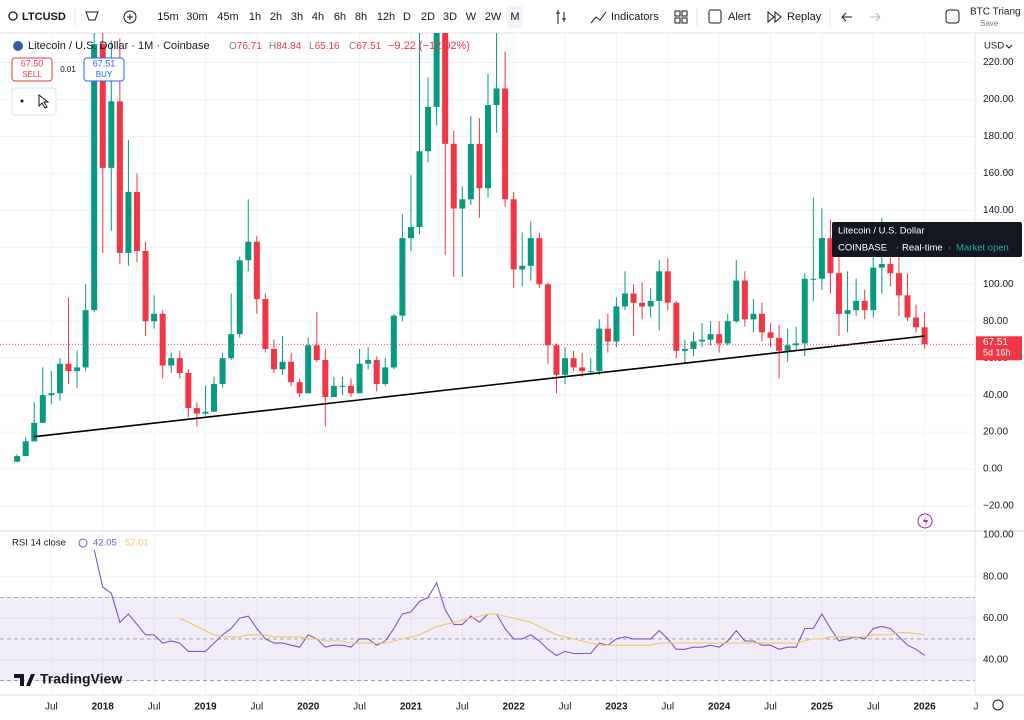 The width and height of the screenshot is (1024, 720). I want to click on rsi-lines, so click(509, 603).